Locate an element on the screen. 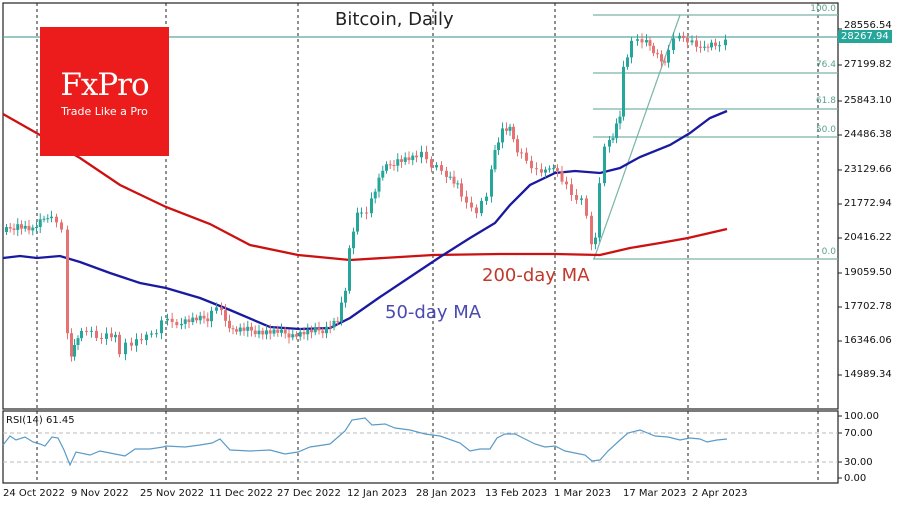  date-tick-label: 27 Dec 2022 is located at coordinates (309, 493).